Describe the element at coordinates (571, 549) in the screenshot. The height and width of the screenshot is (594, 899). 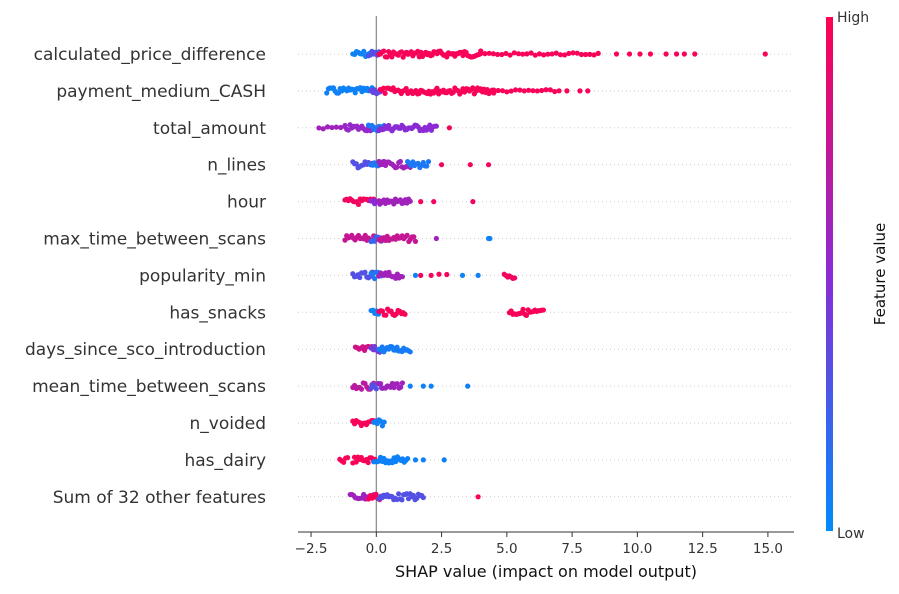
I see `x-tick-label: 7.5` at that location.